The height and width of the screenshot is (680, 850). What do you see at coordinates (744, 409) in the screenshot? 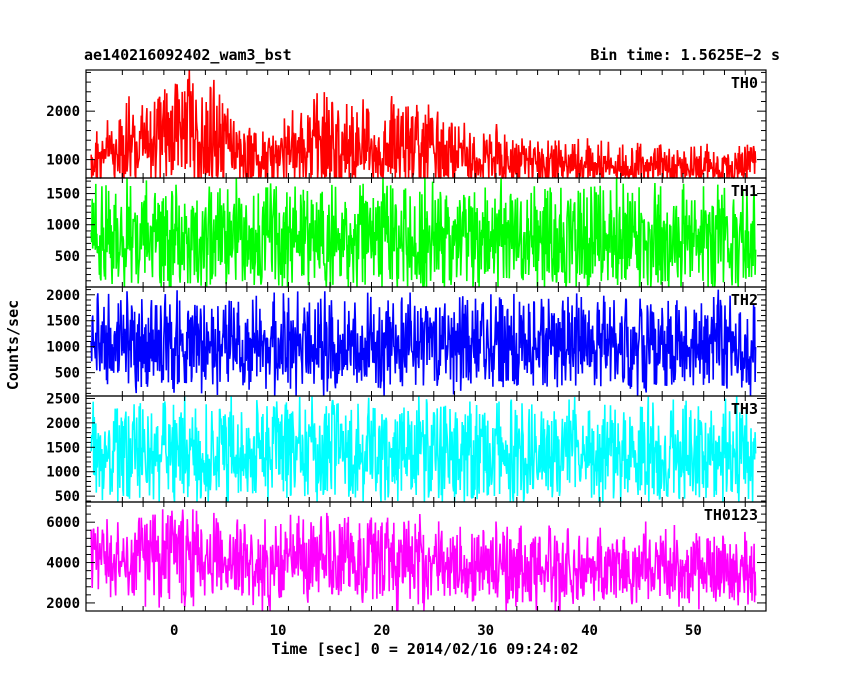
I see `panel-label-th3: TH3` at bounding box center [744, 409].